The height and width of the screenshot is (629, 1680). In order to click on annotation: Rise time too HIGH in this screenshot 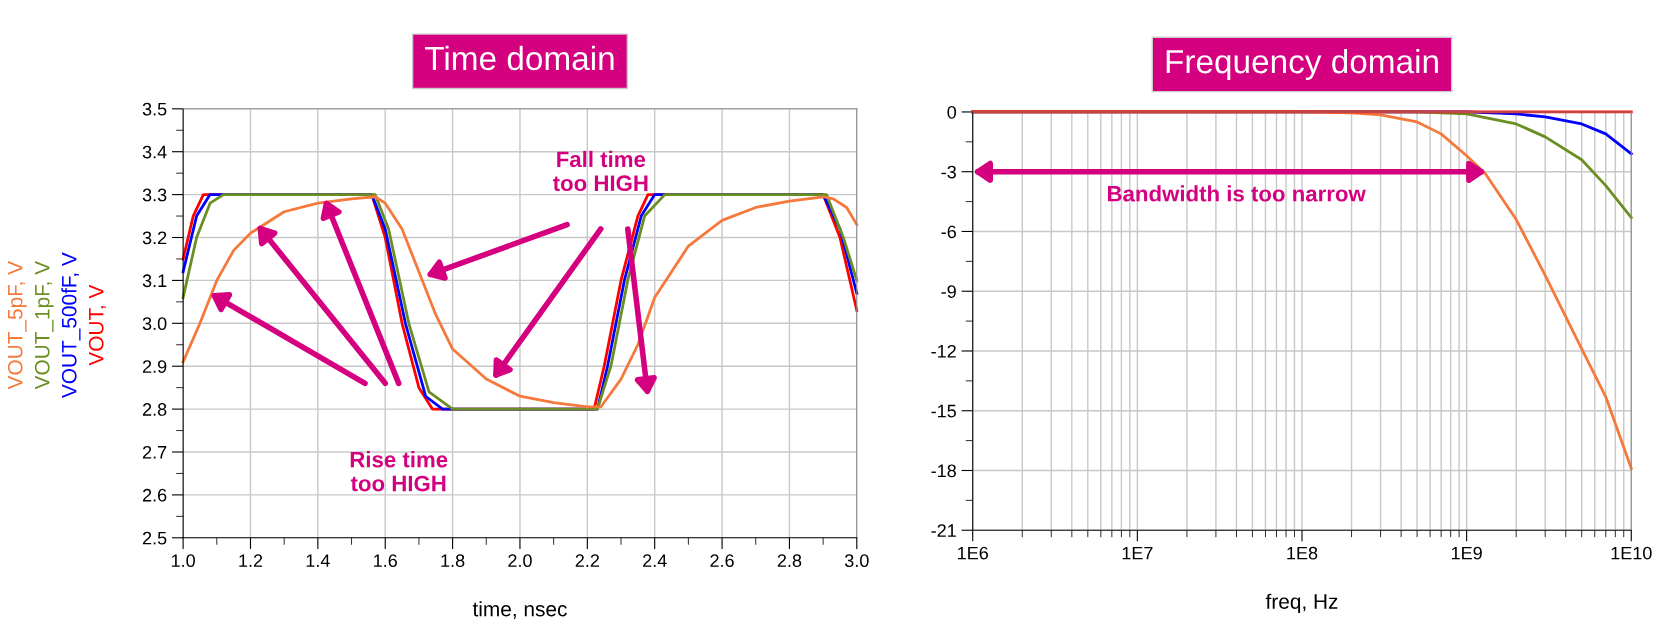, I will do `click(399, 471)`.